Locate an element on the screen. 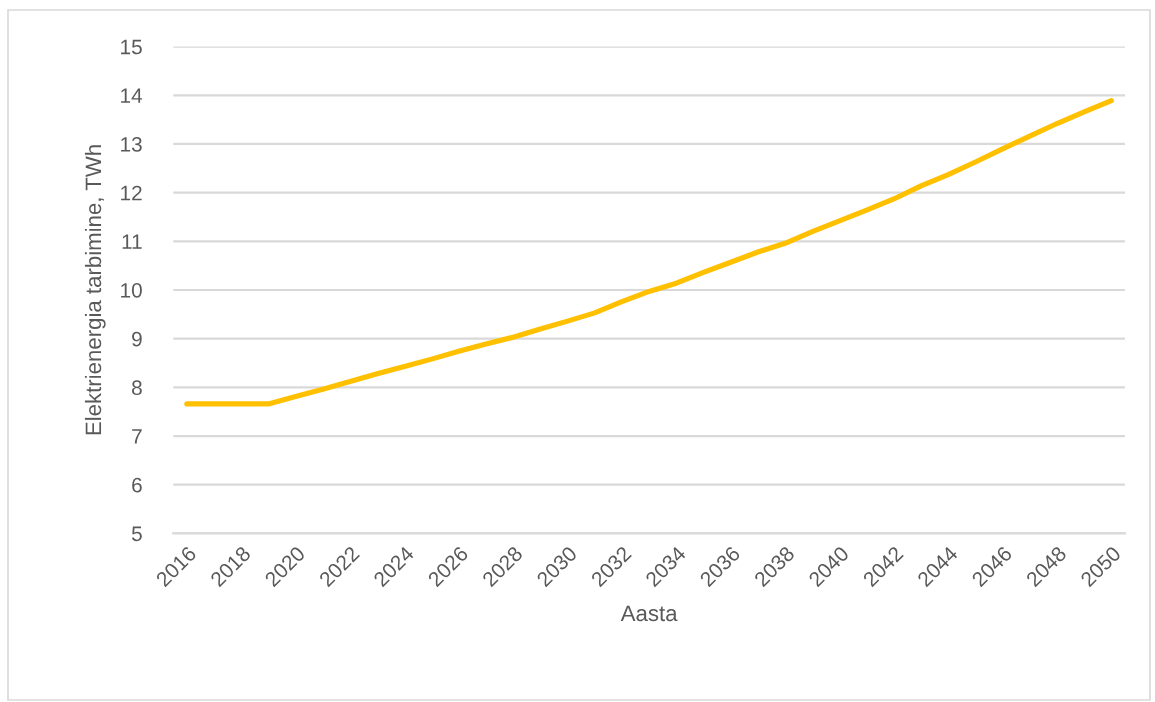  y-tick-label: 10 is located at coordinates (131, 290).